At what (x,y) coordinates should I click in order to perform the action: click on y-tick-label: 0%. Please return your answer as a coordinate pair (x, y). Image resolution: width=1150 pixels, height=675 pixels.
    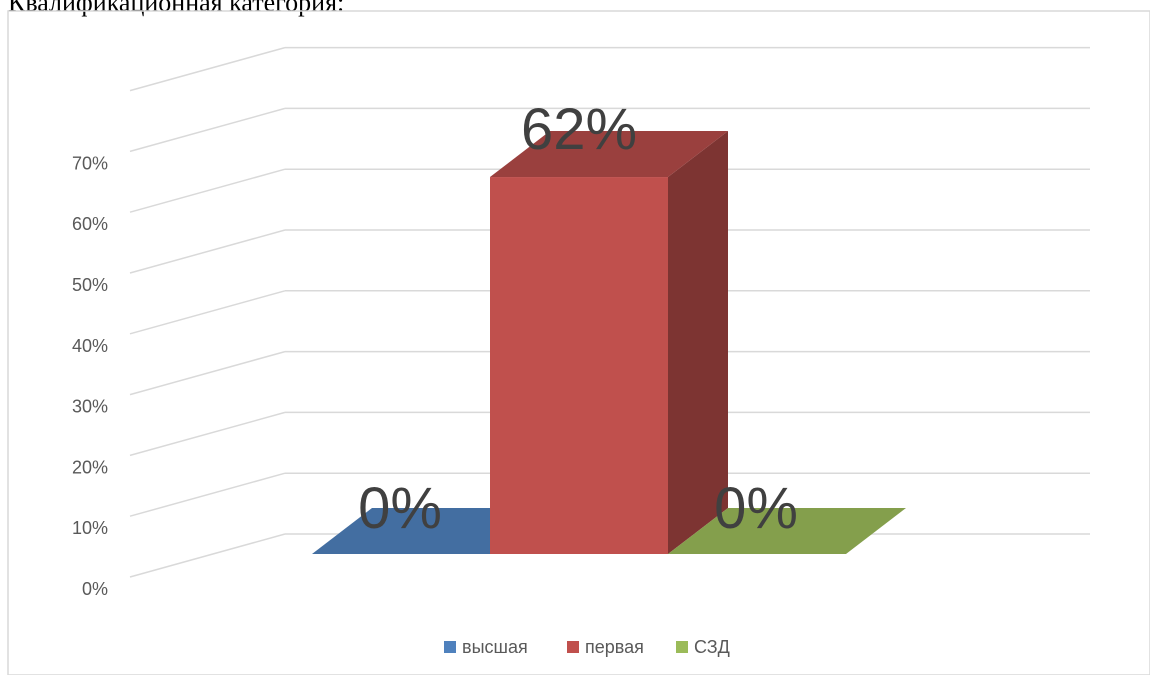
    Looking at the image, I should click on (95, 589).